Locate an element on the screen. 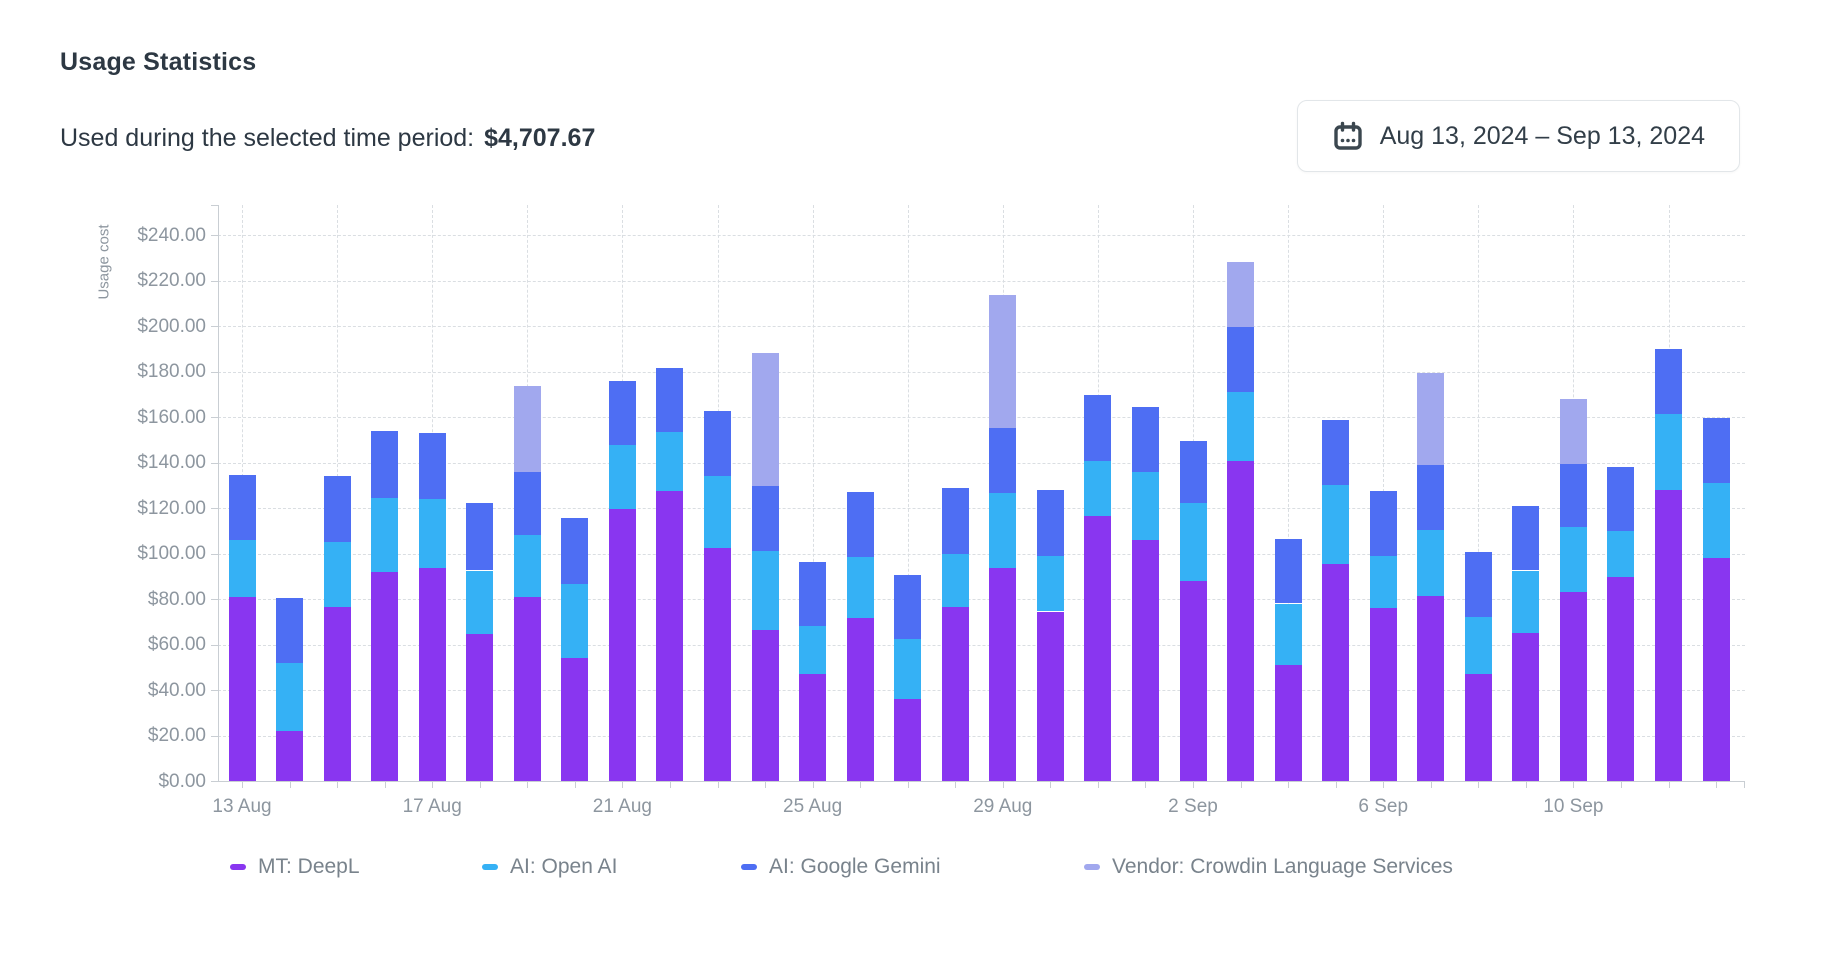  legend-item-mt-deepl: MT: DeepL is located at coordinates (295, 867).